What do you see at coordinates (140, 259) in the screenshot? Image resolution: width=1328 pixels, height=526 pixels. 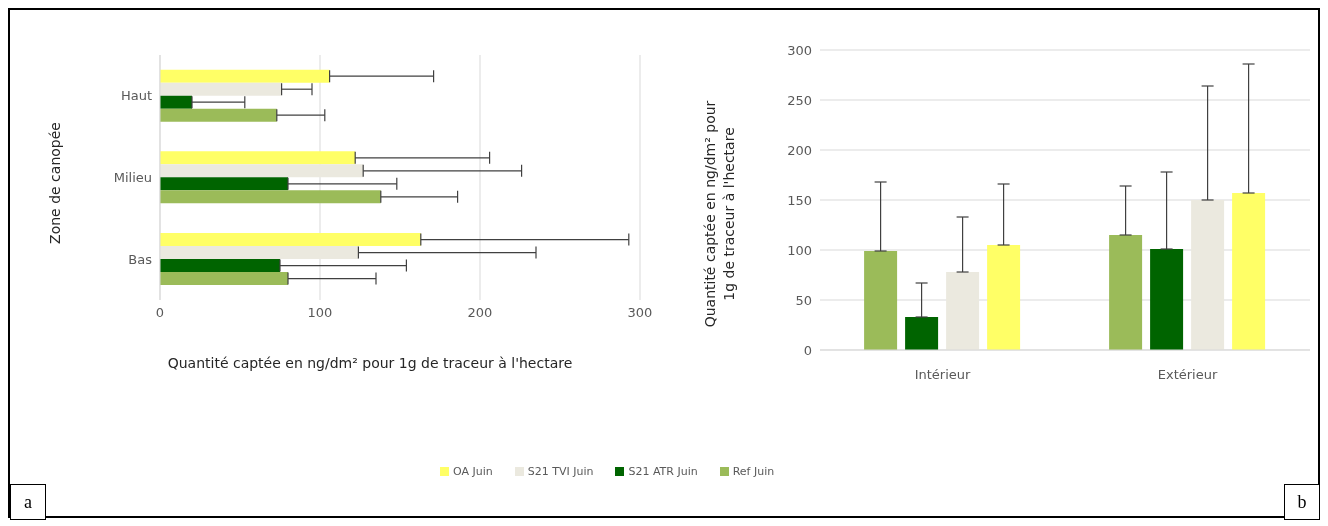 I see `y-tick-label: Bas` at bounding box center [140, 259].